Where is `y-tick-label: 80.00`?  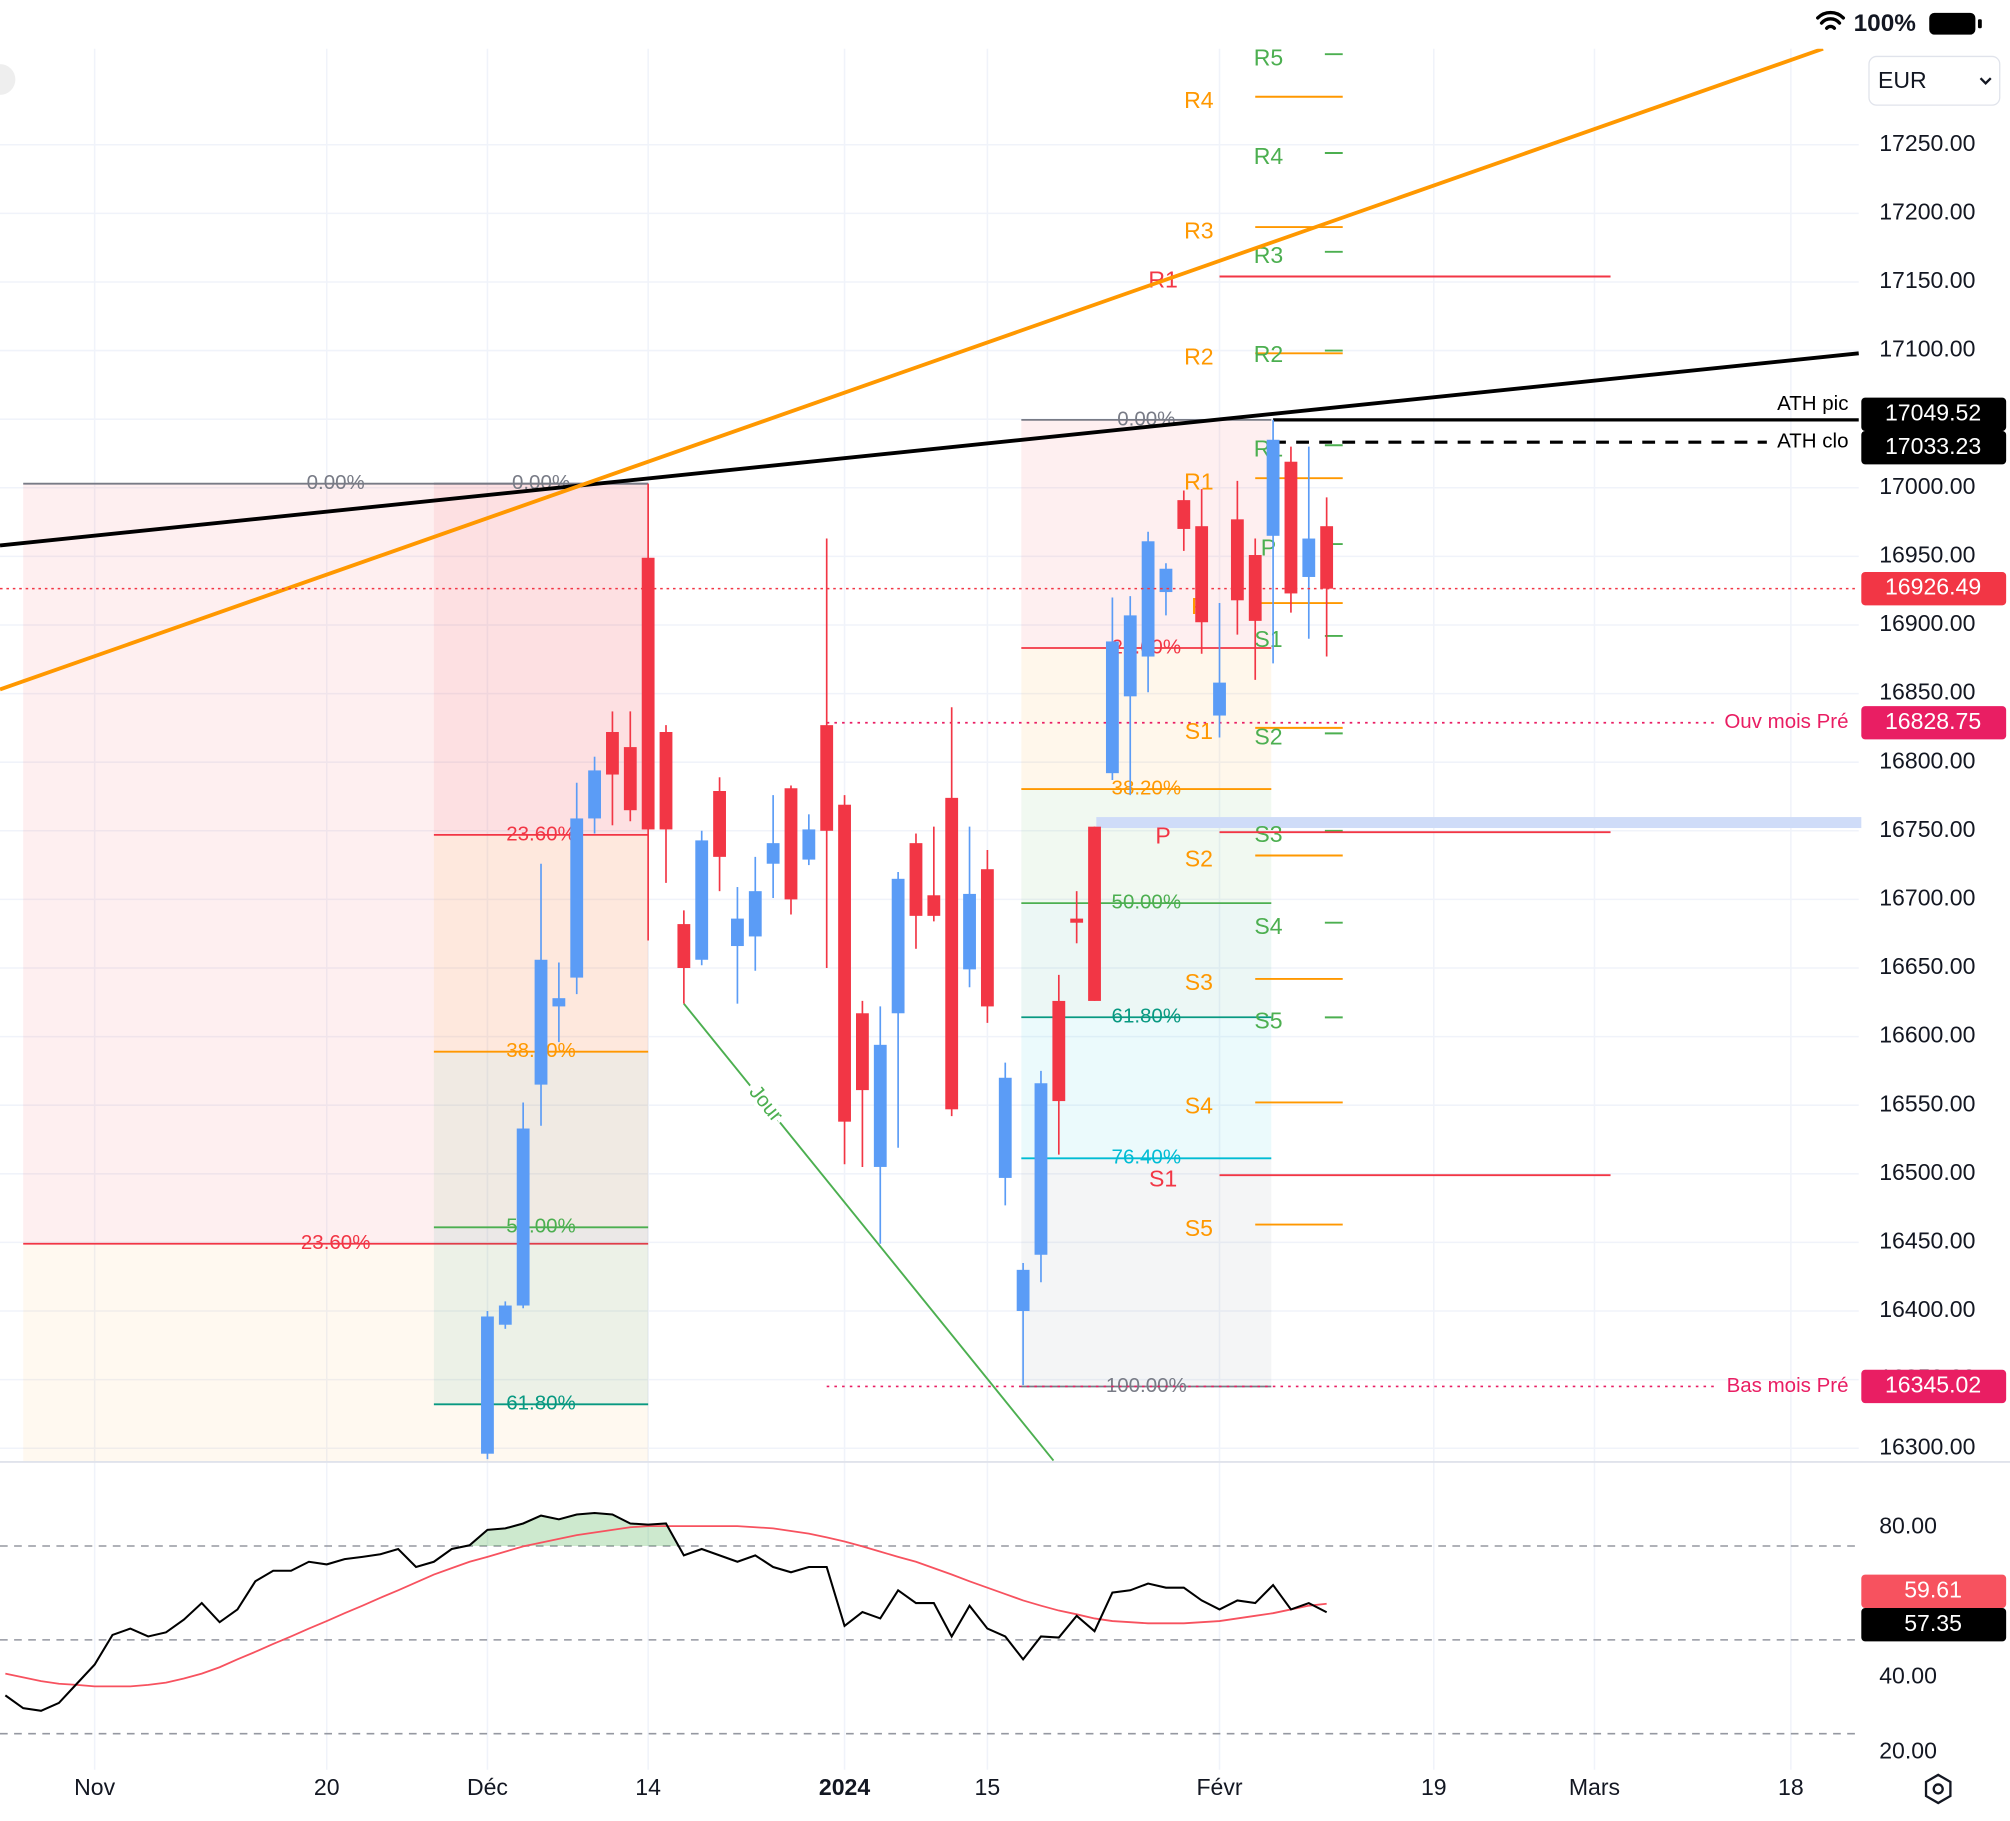
y-tick-label: 80.00 is located at coordinates (1908, 1525).